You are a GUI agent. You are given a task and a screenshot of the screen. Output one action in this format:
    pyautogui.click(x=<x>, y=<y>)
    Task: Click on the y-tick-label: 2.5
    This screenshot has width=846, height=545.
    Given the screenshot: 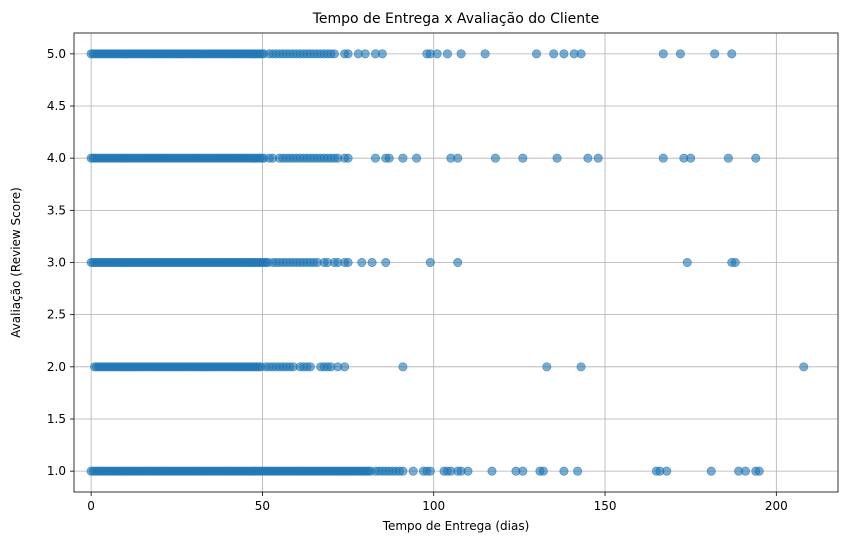 What is the action you would take?
    pyautogui.click(x=56, y=315)
    